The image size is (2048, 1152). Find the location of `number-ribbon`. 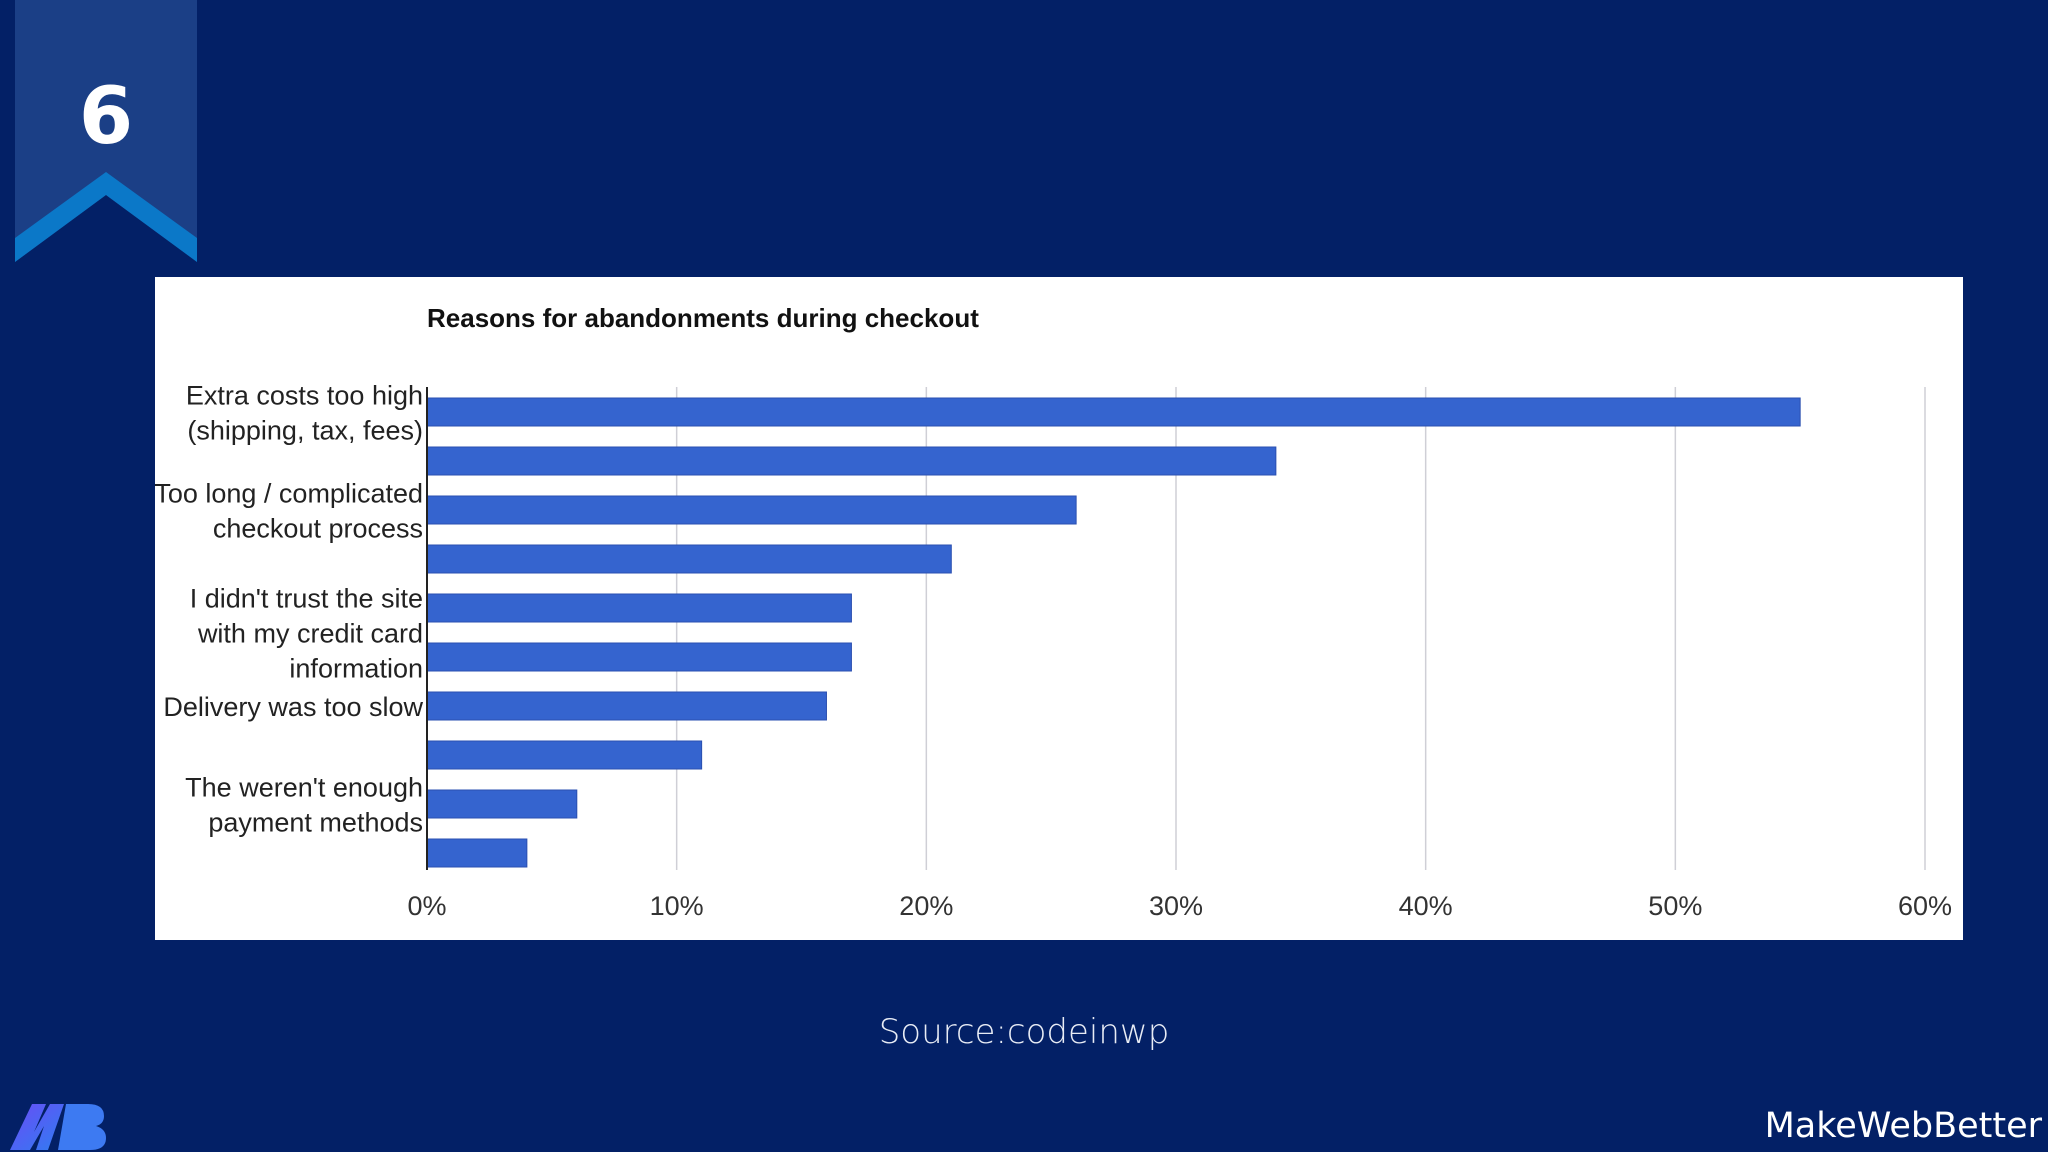

number-ribbon is located at coordinates (106, 131).